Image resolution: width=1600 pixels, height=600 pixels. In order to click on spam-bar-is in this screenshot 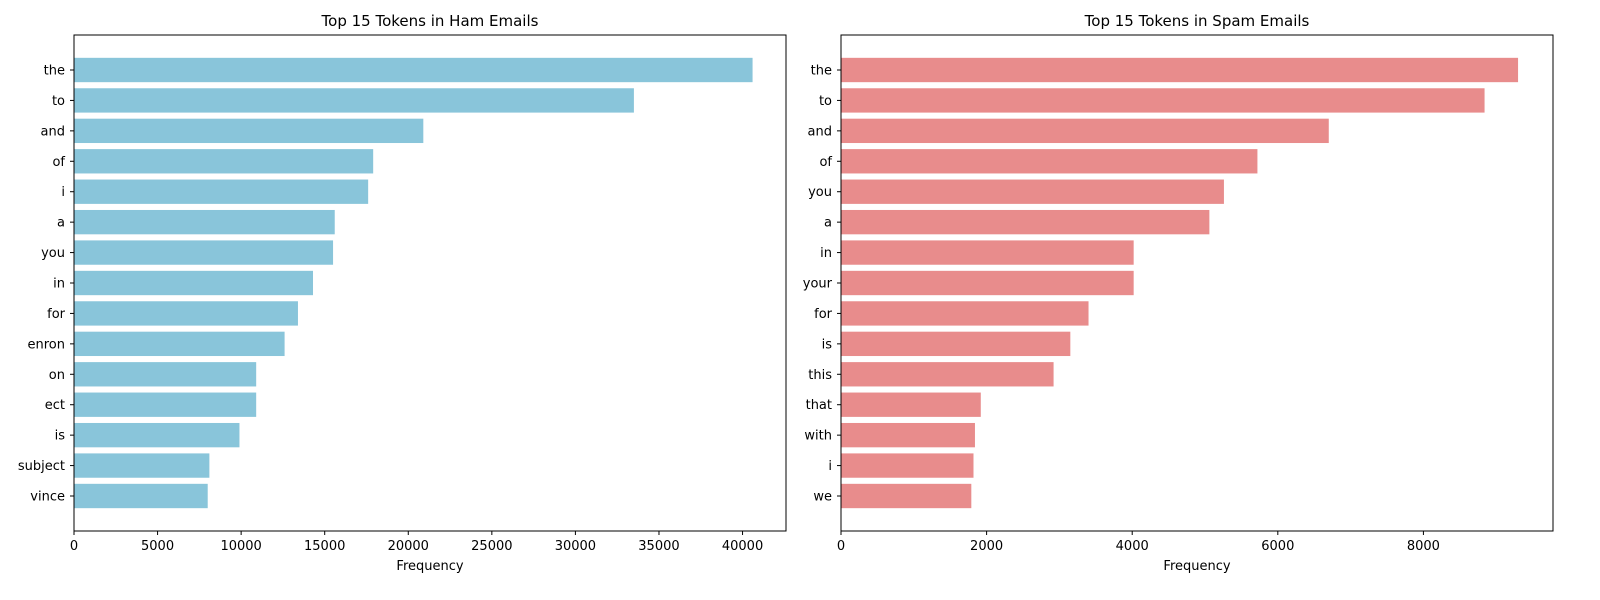, I will do `click(956, 344)`.